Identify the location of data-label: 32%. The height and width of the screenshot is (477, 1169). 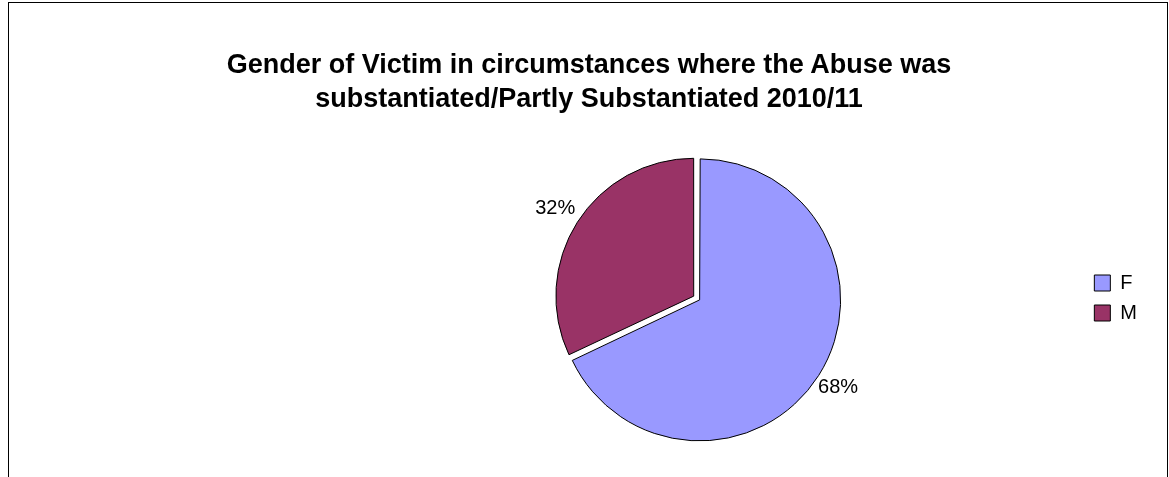
(555, 206).